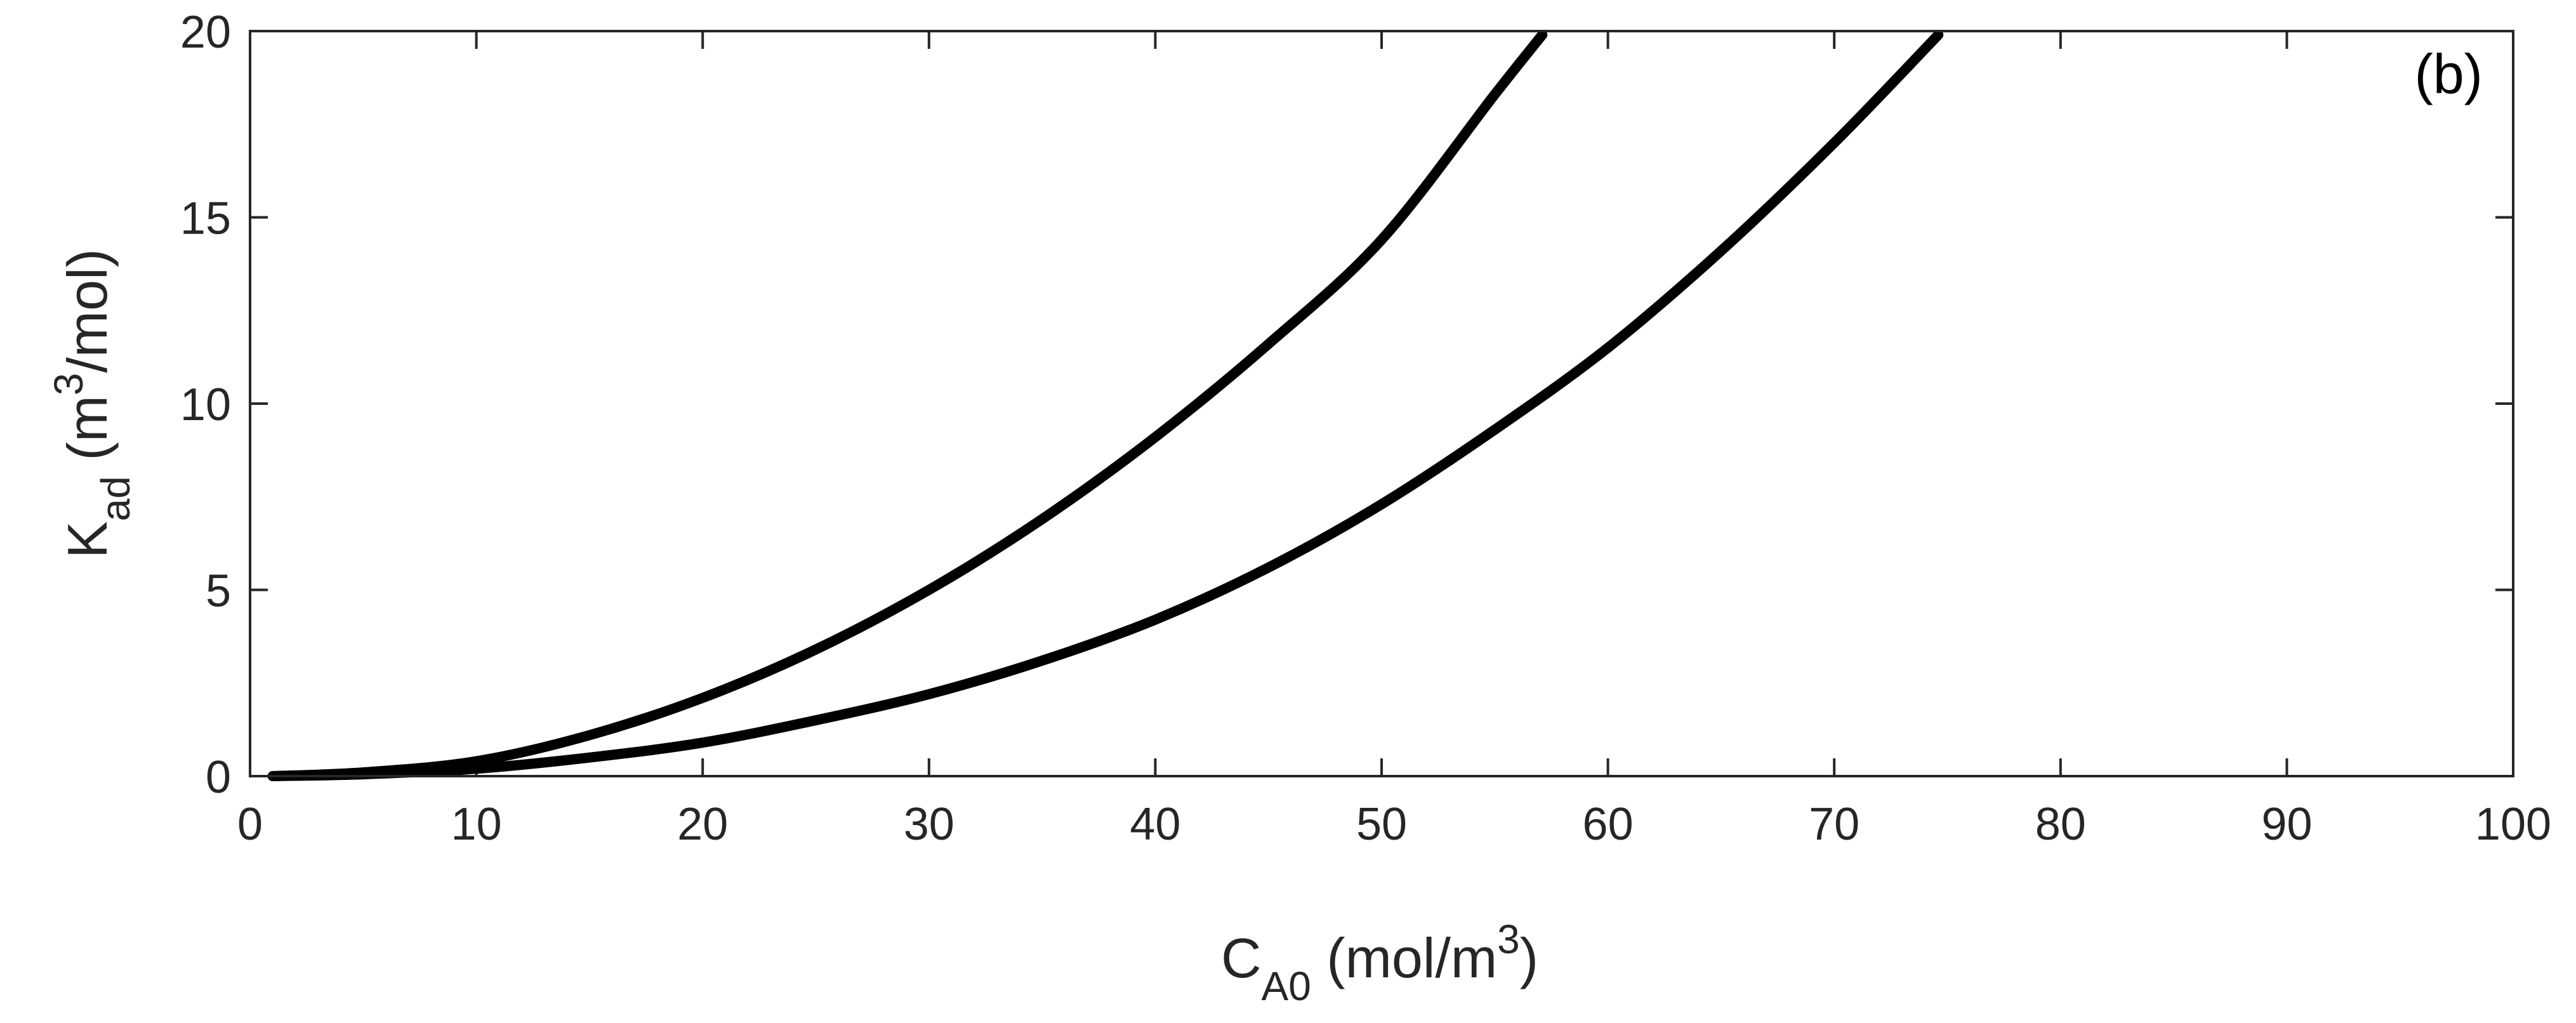  Describe the element at coordinates (87, 311) in the screenshot. I see `y-axis-title-close: /mol)` at that location.